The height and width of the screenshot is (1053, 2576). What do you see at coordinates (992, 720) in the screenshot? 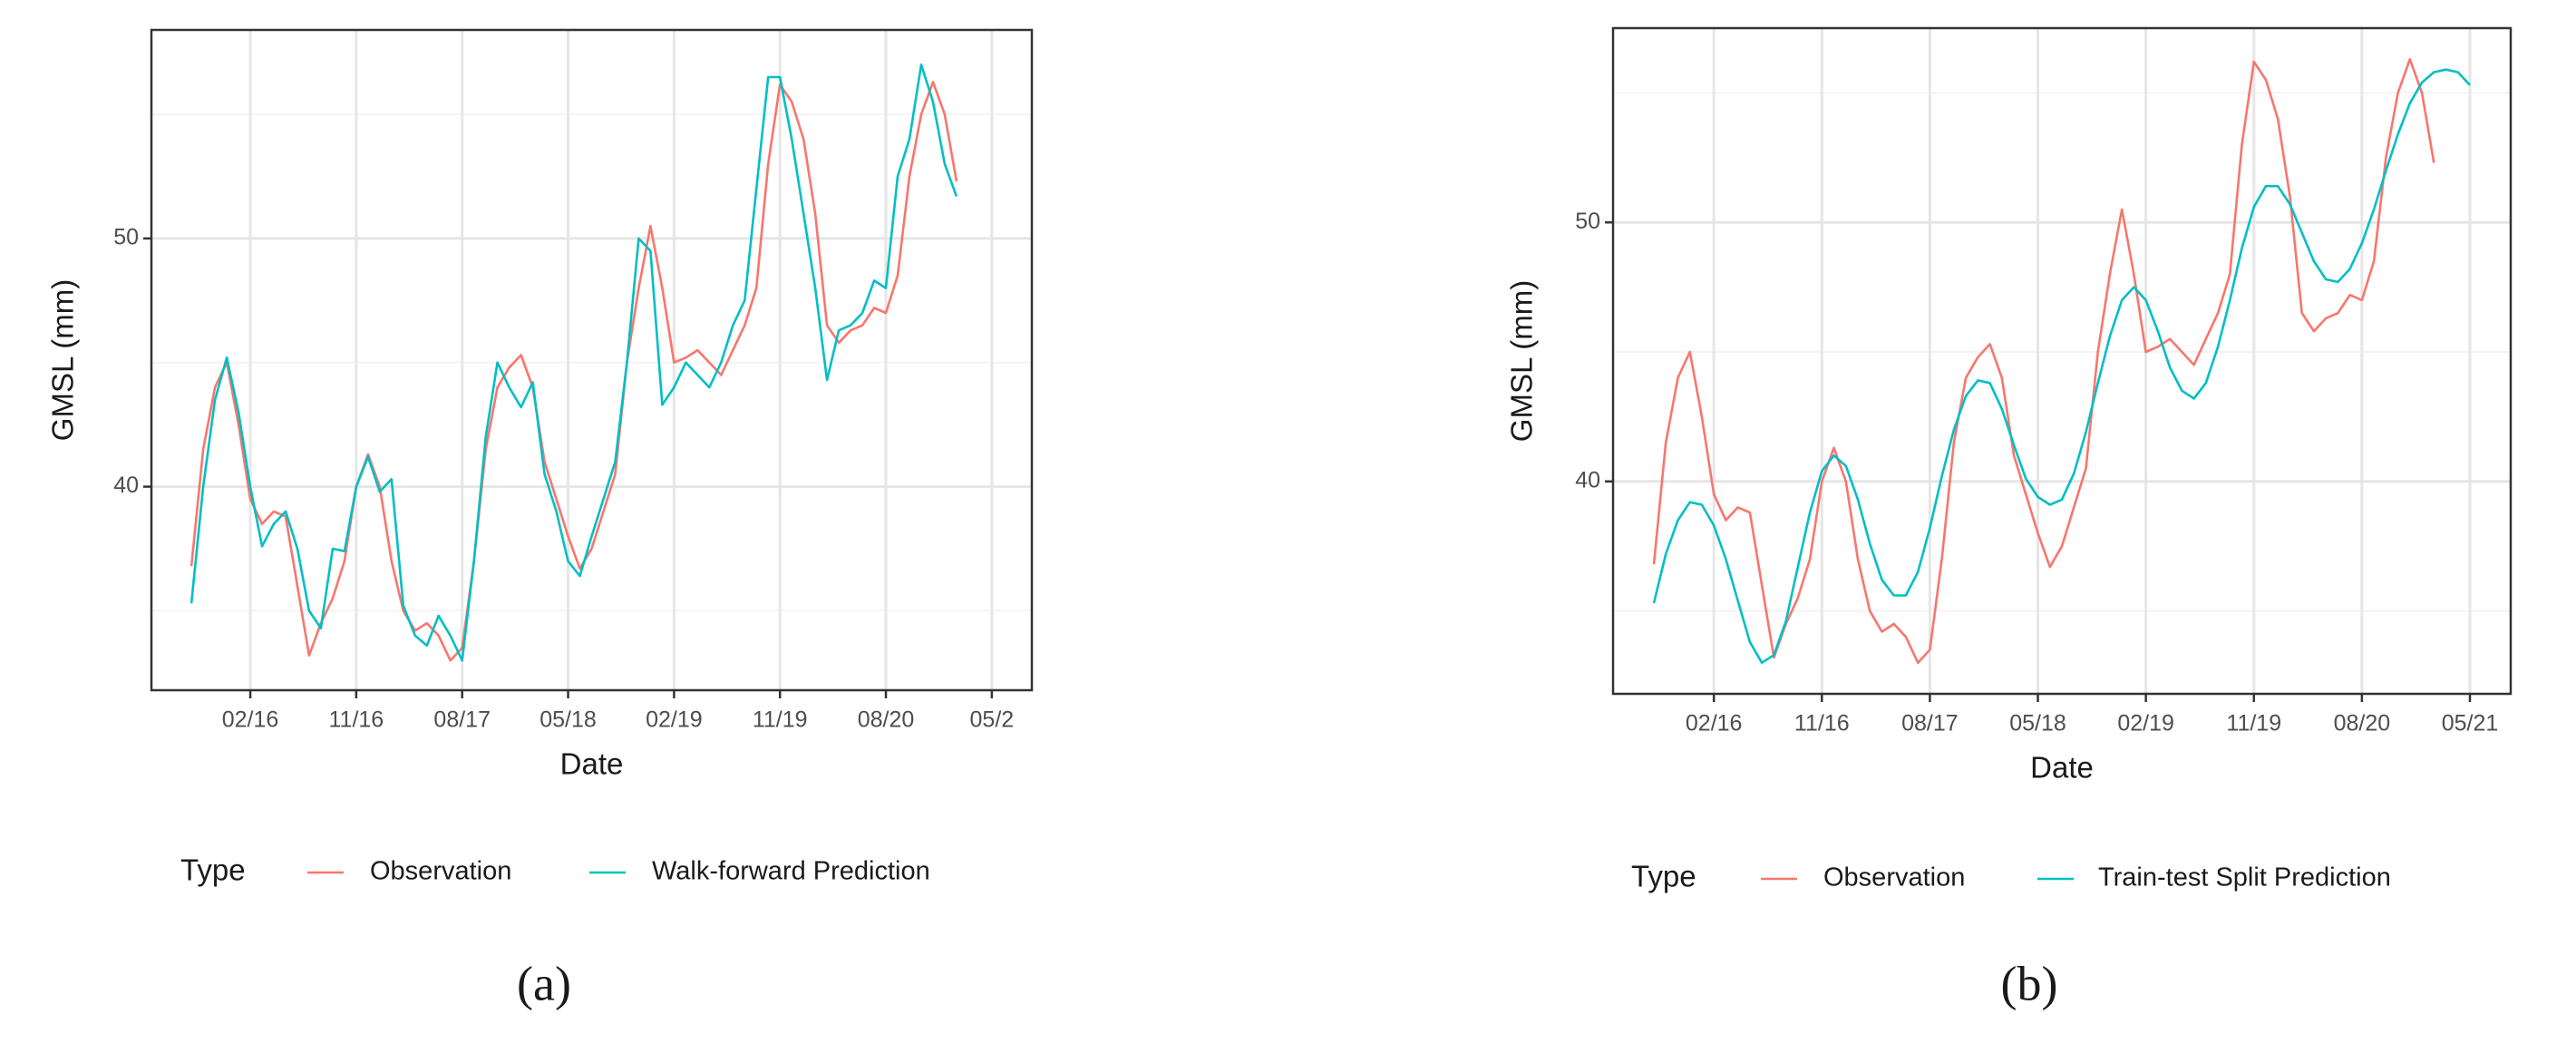
I see `x-tick-label: 05/2` at bounding box center [992, 720].